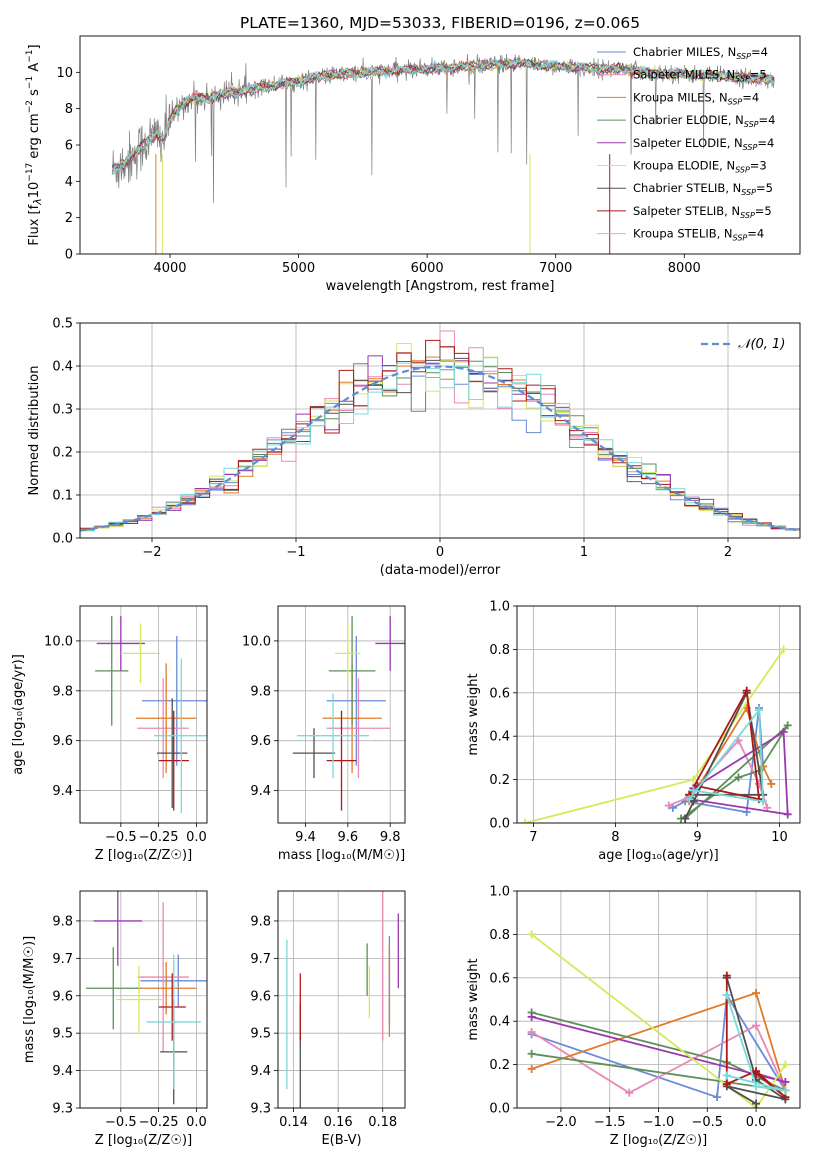 This screenshot has width=819, height=1170. Describe the element at coordinates (658, 855) in the screenshot. I see `x-axis-label: age [log₁₀(age/yr)]` at that location.